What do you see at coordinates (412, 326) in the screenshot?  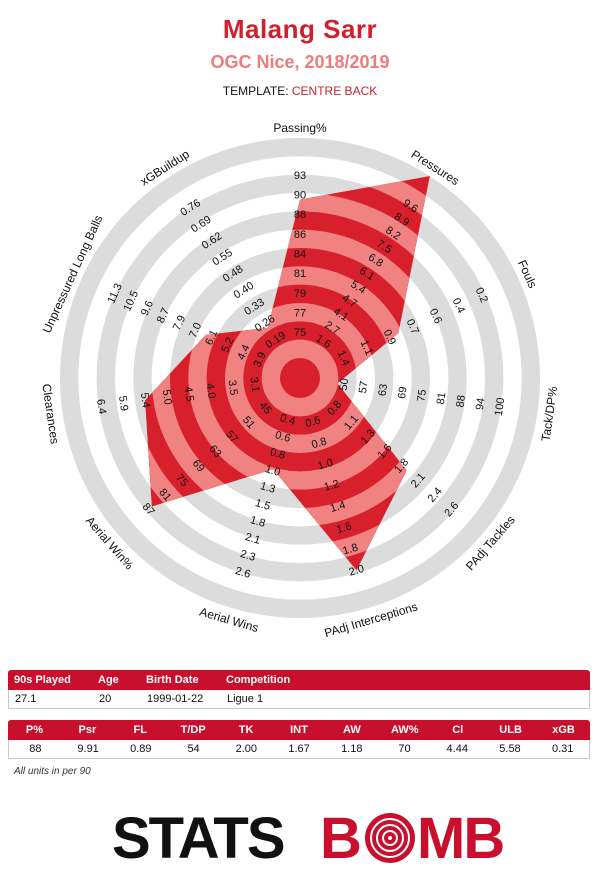 I see `radar-tick-label: 0.7` at bounding box center [412, 326].